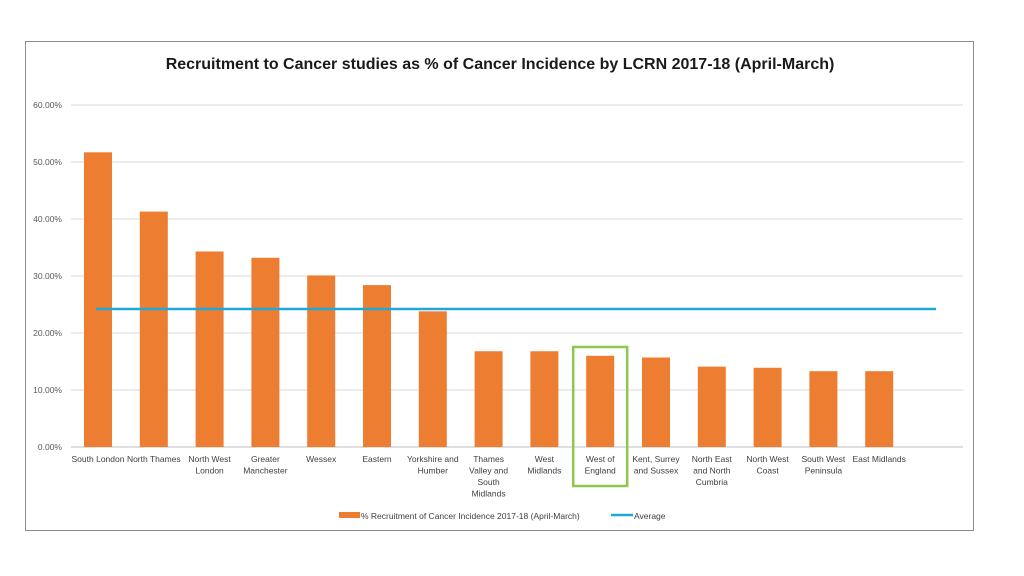 The height and width of the screenshot is (576, 1024). I want to click on legend-average-label: Average, so click(650, 516).